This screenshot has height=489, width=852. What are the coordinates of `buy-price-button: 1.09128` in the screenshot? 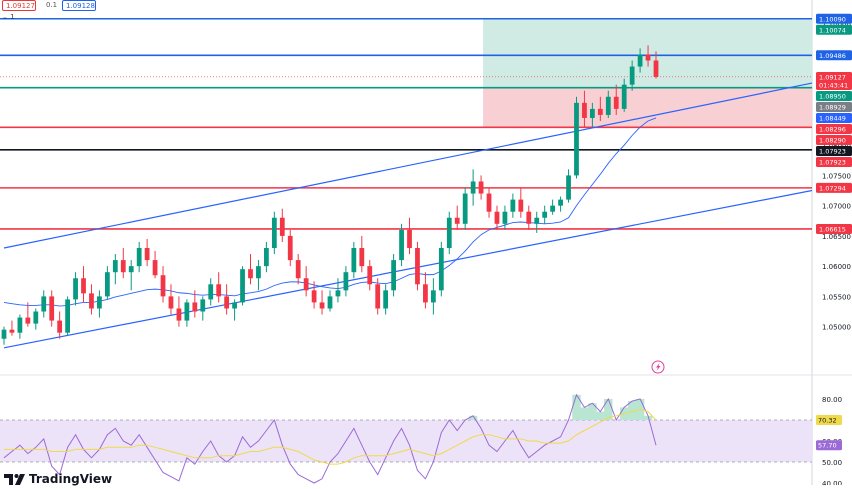 It's located at (79, 5).